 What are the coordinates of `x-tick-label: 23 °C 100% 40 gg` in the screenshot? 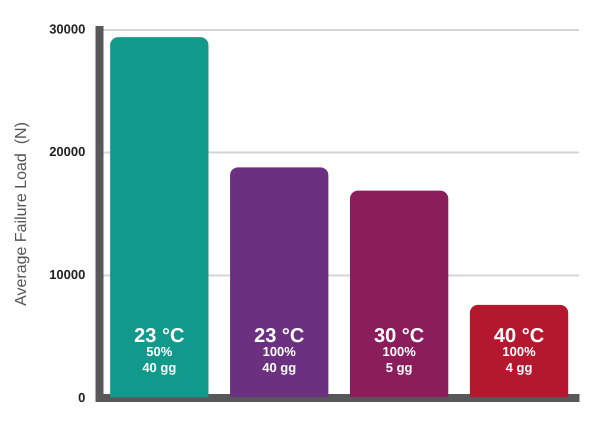 It's located at (279, 350).